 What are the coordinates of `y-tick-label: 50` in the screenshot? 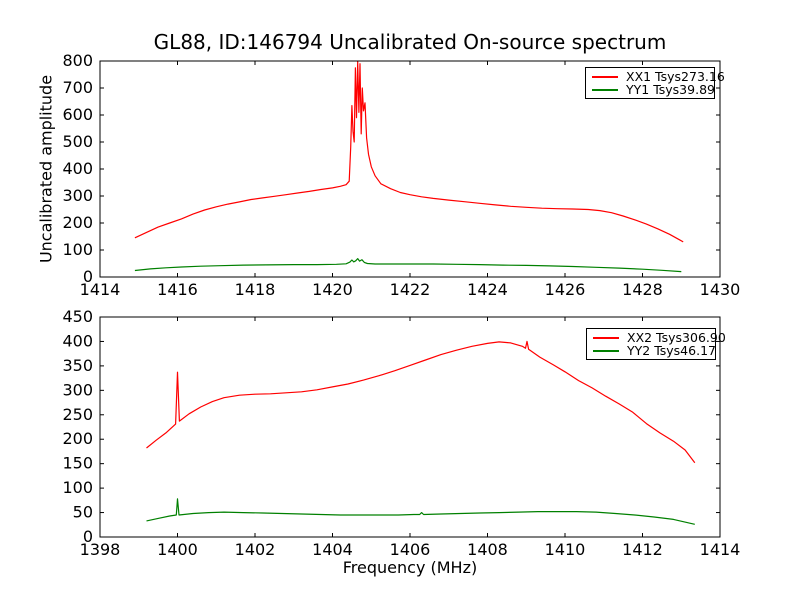 It's located at (83, 512).